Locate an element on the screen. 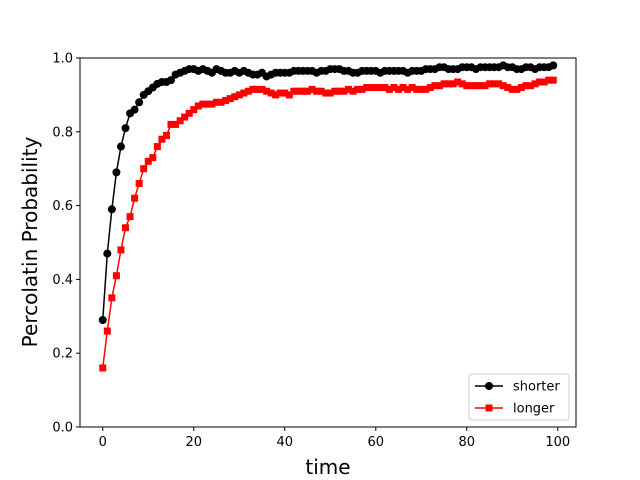 Image resolution: width=640 pixels, height=480 pixels. y-tick-label: 1.0 is located at coordinates (62, 59).